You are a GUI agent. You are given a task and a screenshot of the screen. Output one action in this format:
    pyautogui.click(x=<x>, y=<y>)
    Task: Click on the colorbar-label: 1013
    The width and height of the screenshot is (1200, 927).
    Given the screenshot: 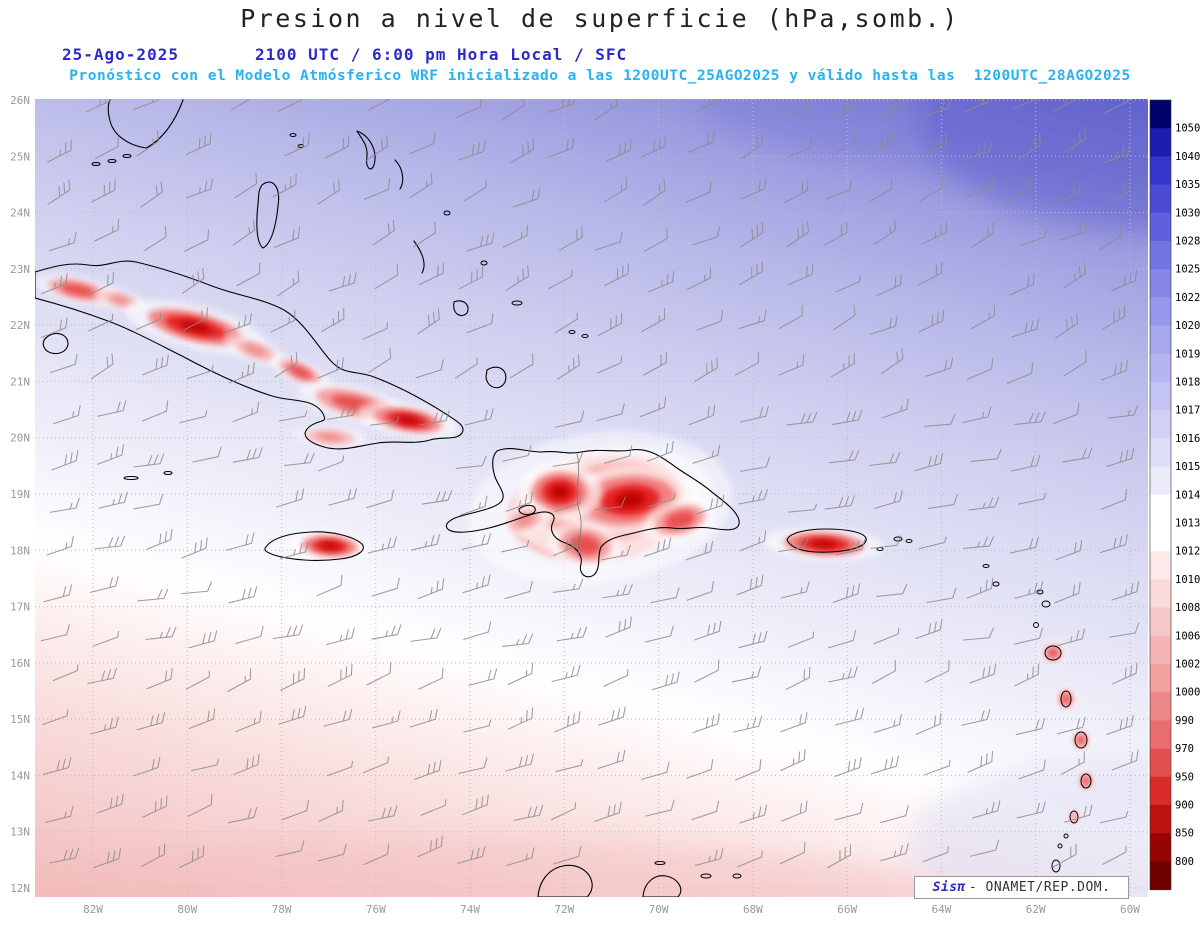 What is the action you would take?
    pyautogui.click(x=1187, y=524)
    